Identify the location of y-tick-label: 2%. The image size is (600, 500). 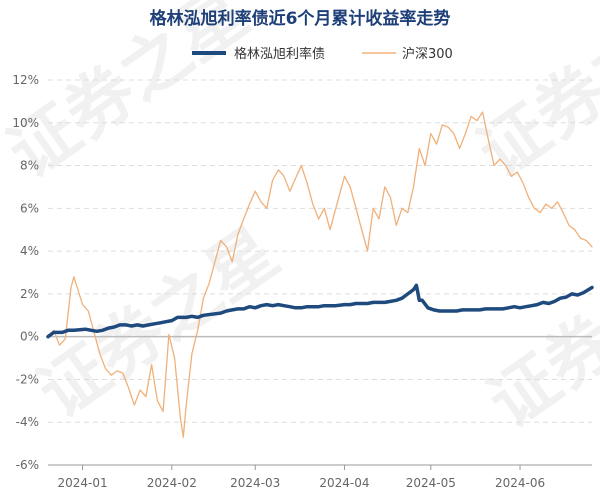
(29, 294).